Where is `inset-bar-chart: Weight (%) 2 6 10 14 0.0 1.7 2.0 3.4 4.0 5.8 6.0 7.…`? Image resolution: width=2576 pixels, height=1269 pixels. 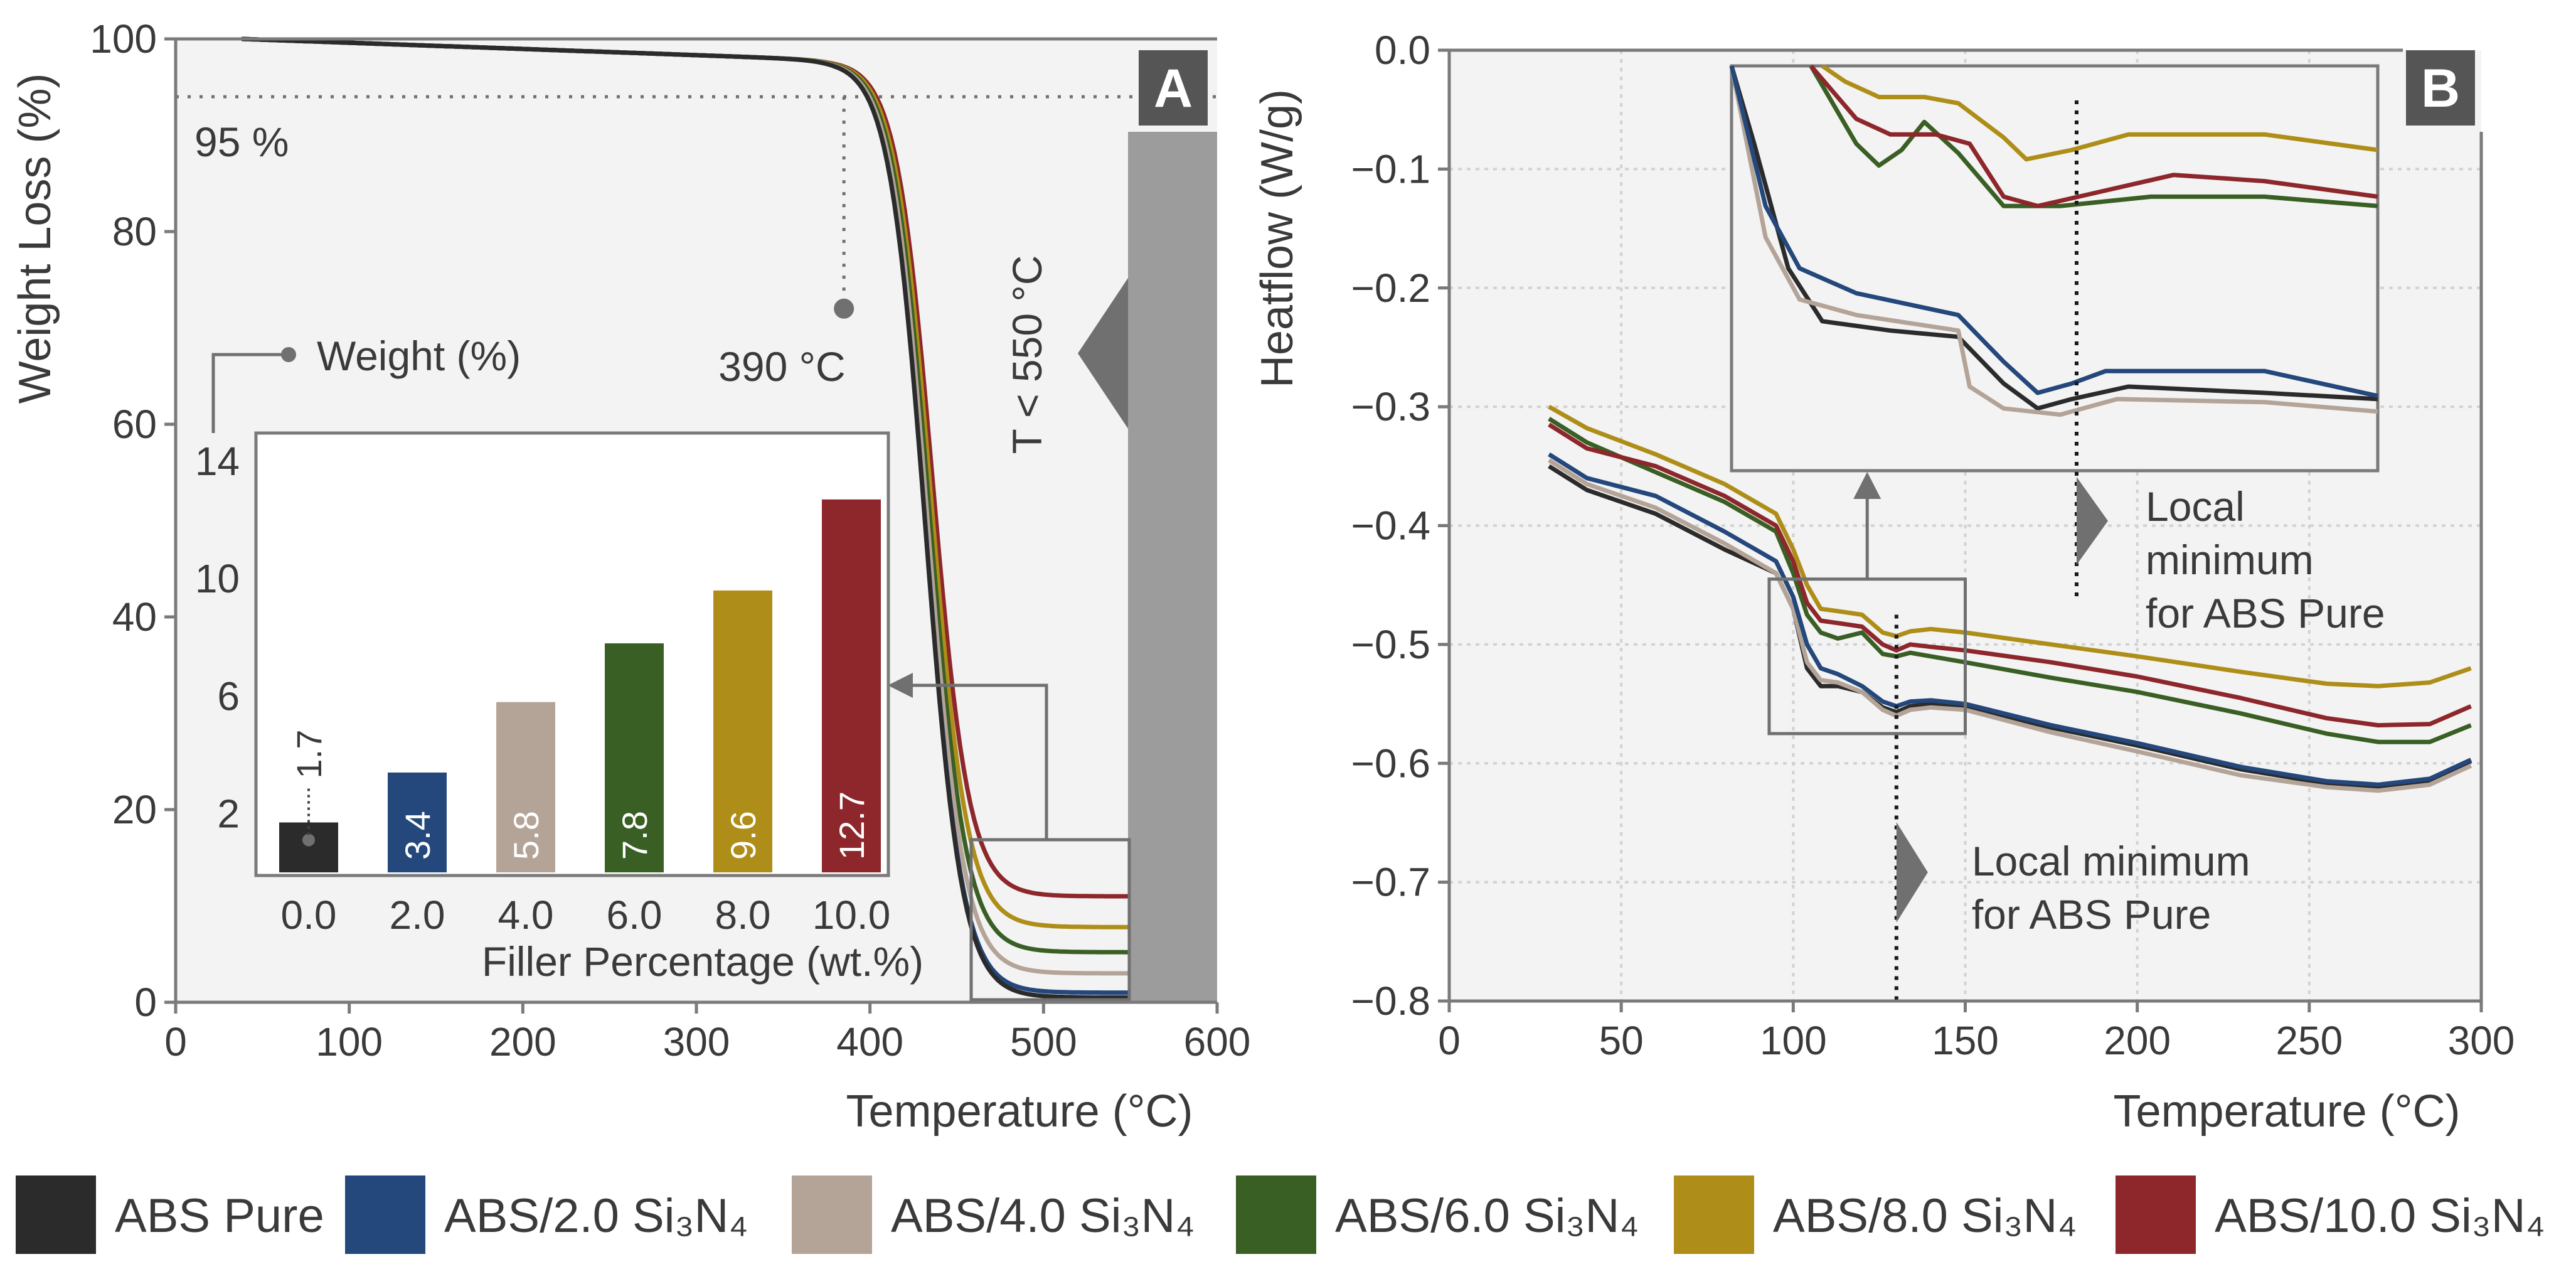
inset-bar-chart: Weight (%) 2 6 10 14 0.0 1.7 2.0 3.4 4.0 5.8 6.0 7.… is located at coordinates (559, 659).